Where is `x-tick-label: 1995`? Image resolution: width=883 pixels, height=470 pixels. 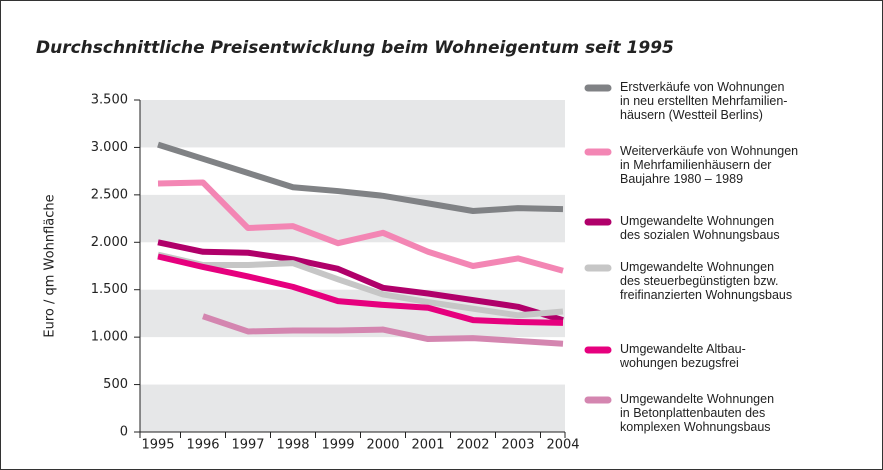 x-tick-label: 1995 is located at coordinates (157, 445).